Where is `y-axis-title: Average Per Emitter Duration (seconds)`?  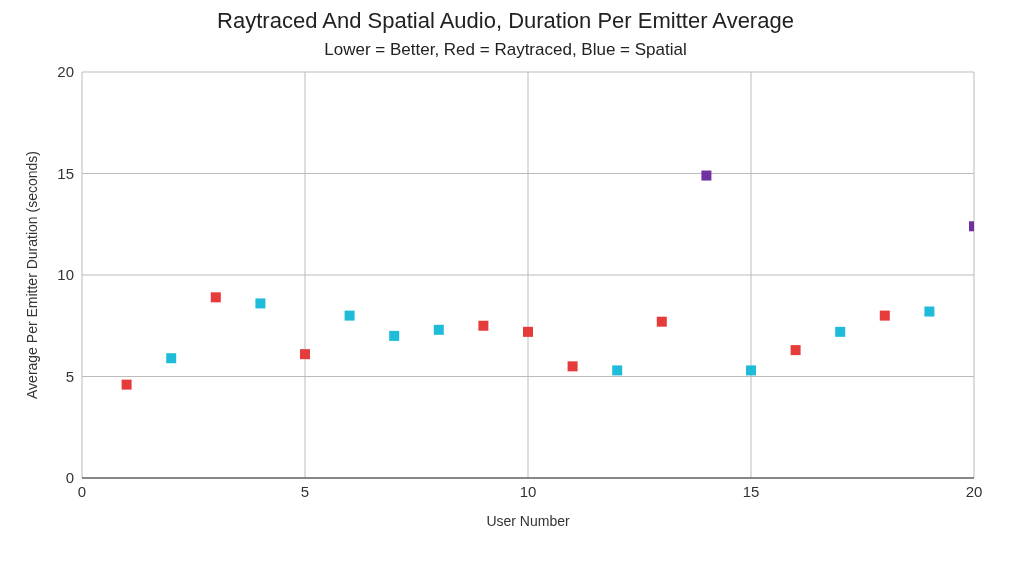
y-axis-title: Average Per Emitter Duration (seconds) is located at coordinates (31, 275).